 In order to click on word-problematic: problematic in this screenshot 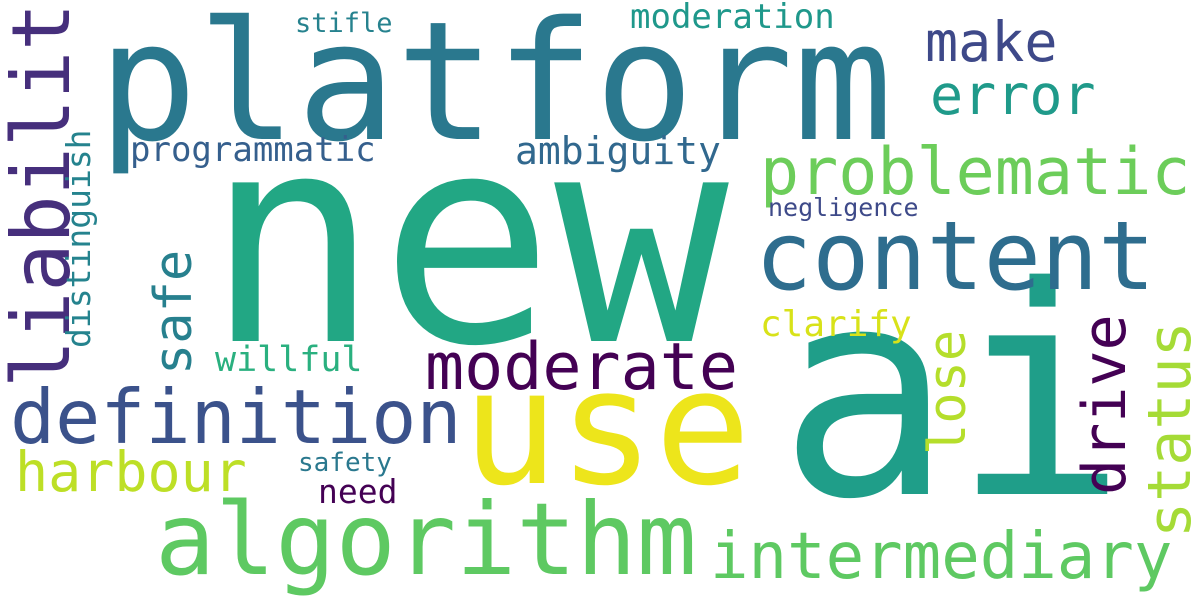, I will do `click(975, 172)`.